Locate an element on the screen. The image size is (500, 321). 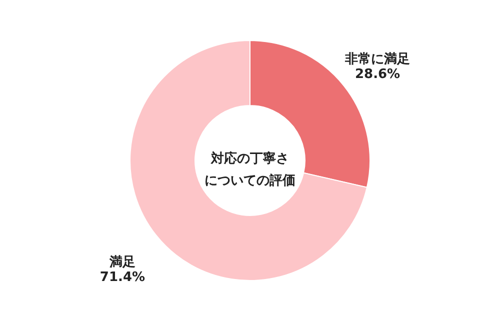
data-label: 28.6% is located at coordinates (377, 74).